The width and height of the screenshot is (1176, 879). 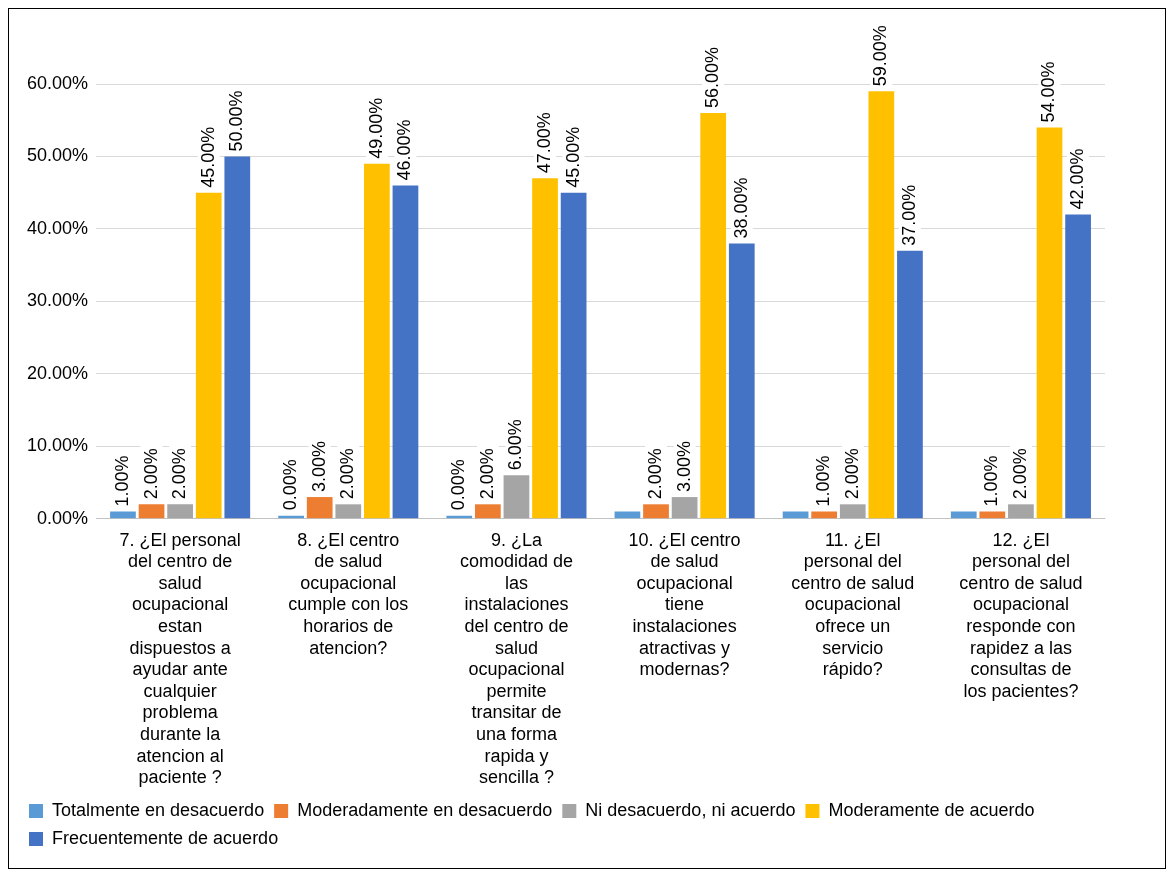 I want to click on legend-label: Frecuentemente de acuerdo, so click(x=165, y=837).